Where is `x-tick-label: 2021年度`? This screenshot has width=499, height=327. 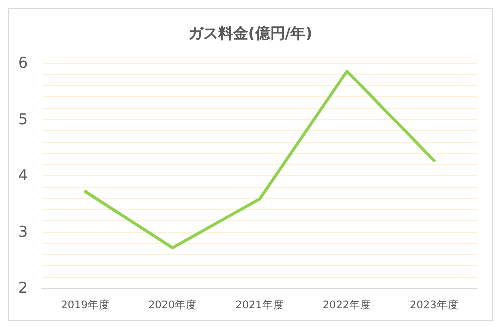
x-tick-label: 2021年度 is located at coordinates (260, 305).